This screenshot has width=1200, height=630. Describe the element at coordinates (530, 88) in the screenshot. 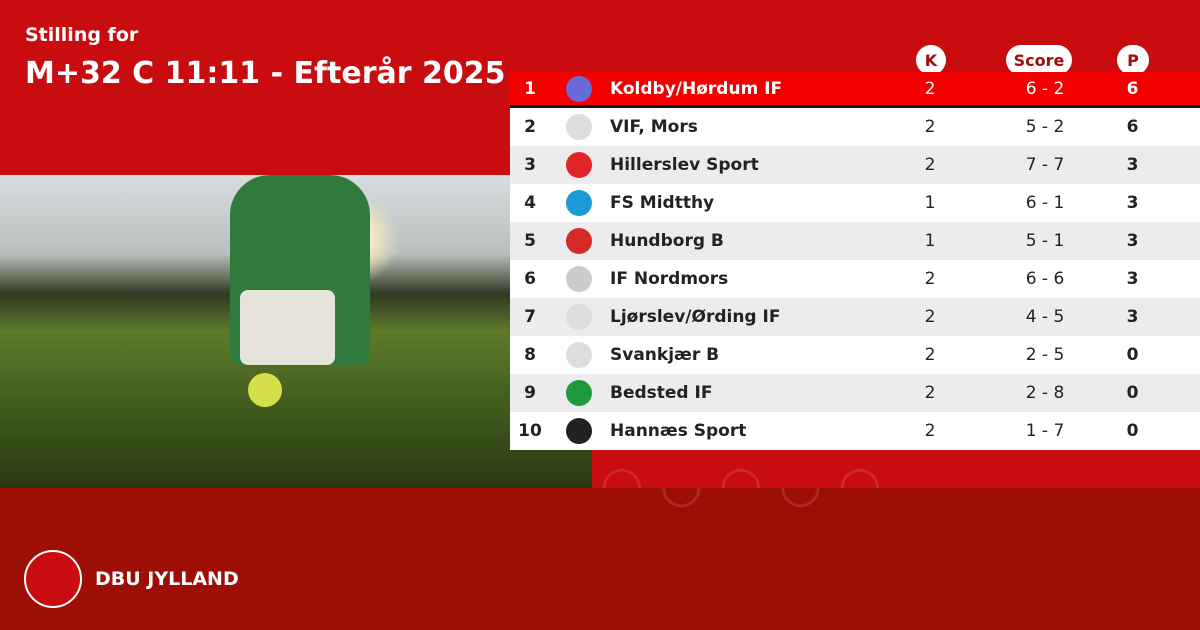

I see `position: 1` at that location.